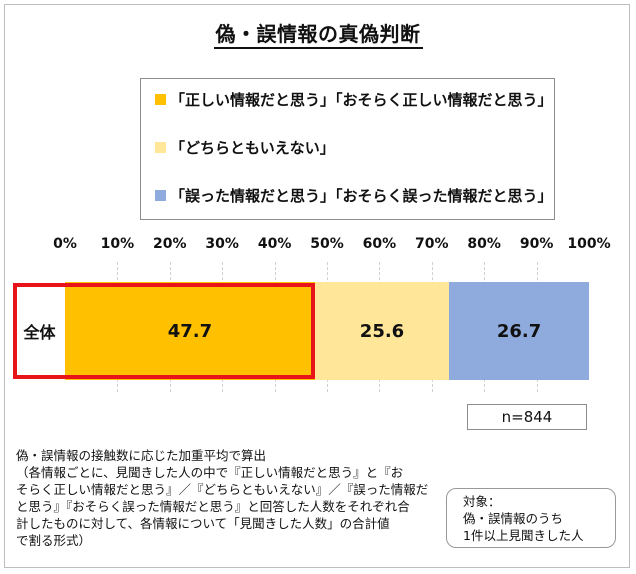 Image resolution: width=636 pixels, height=574 pixels. What do you see at coordinates (117, 244) in the screenshot?
I see `x-tick-label: 10%` at bounding box center [117, 244].